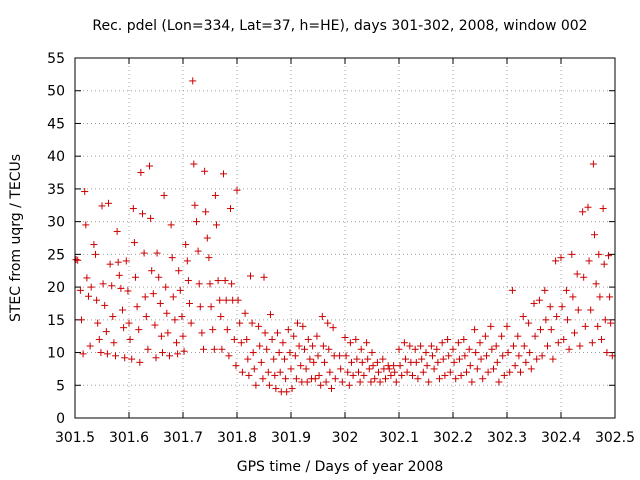  Describe the element at coordinates (183, 438) in the screenshot. I see `x-tick-label: 301.7` at that location.